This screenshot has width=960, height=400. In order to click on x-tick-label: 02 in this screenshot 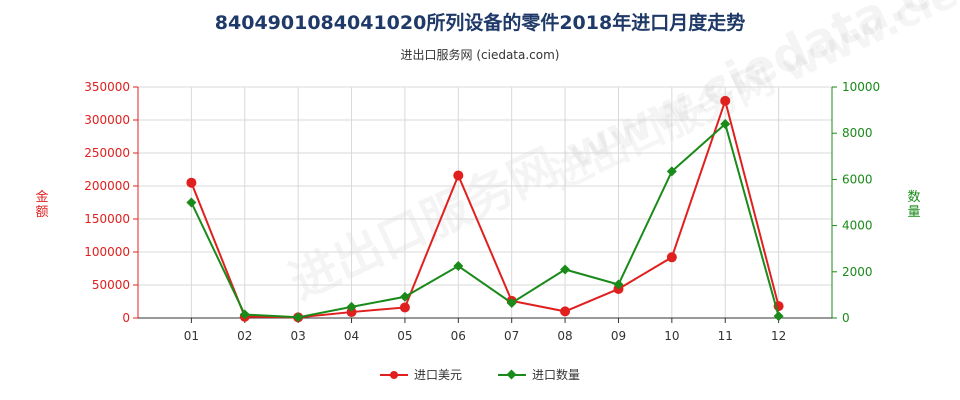, I will do `click(244, 336)`.